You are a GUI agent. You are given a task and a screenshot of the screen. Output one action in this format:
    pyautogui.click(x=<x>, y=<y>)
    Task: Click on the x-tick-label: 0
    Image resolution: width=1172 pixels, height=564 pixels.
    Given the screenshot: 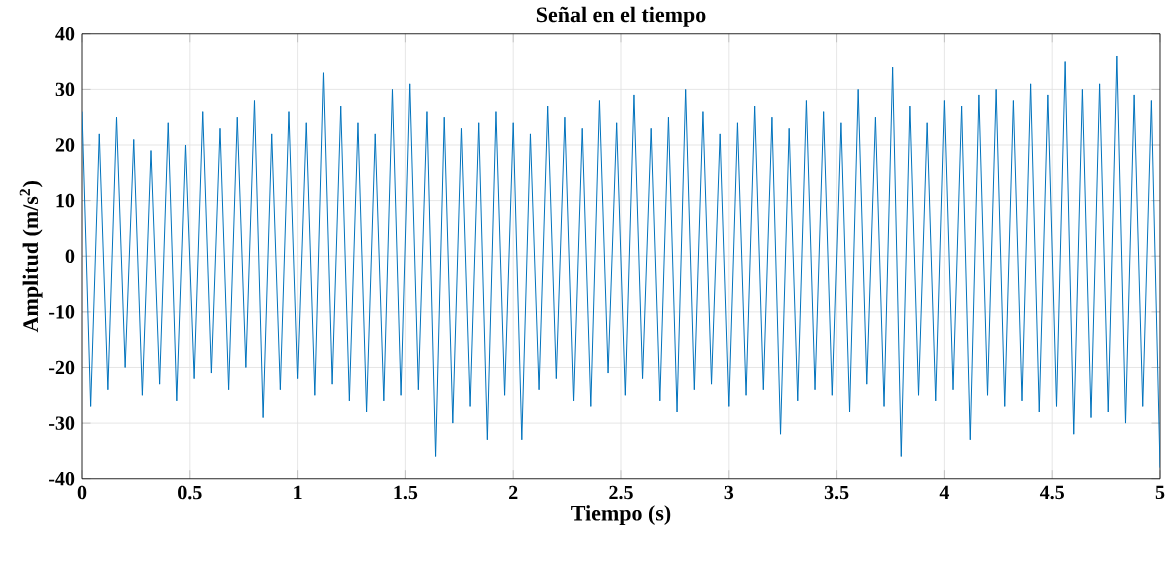 What is the action you would take?
    pyautogui.click(x=82, y=492)
    